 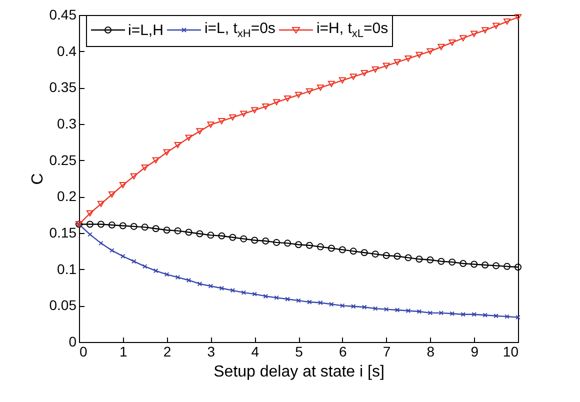 I want to click on x-tick-label: 0, so click(x=84, y=352).